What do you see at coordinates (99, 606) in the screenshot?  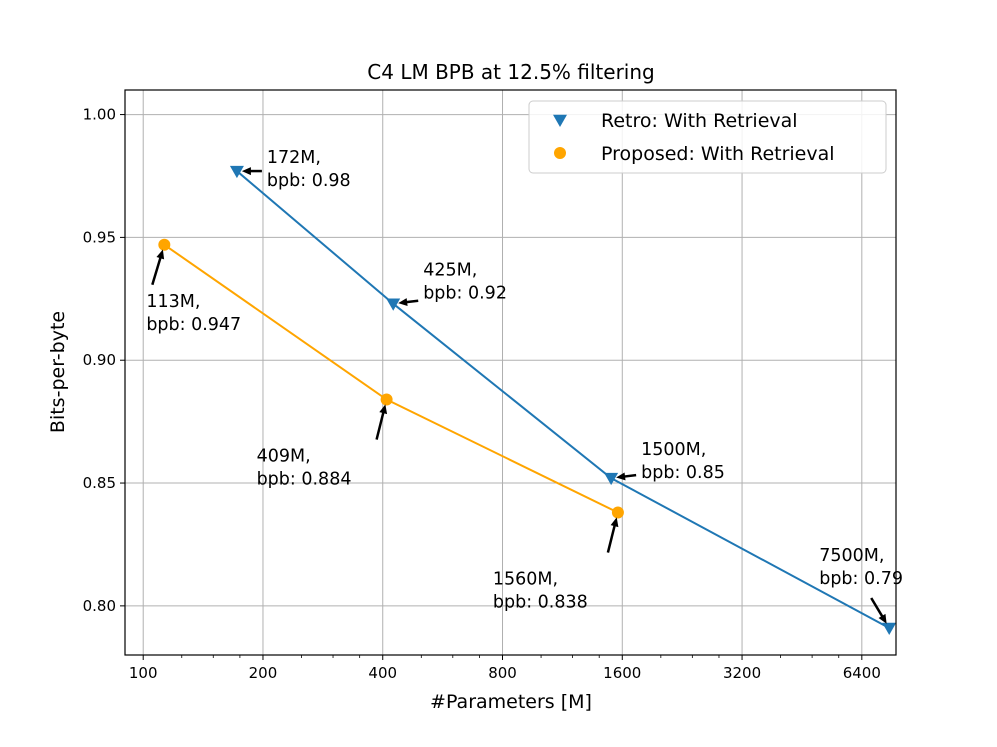 I see `y-tick-label: 0.80` at bounding box center [99, 606].